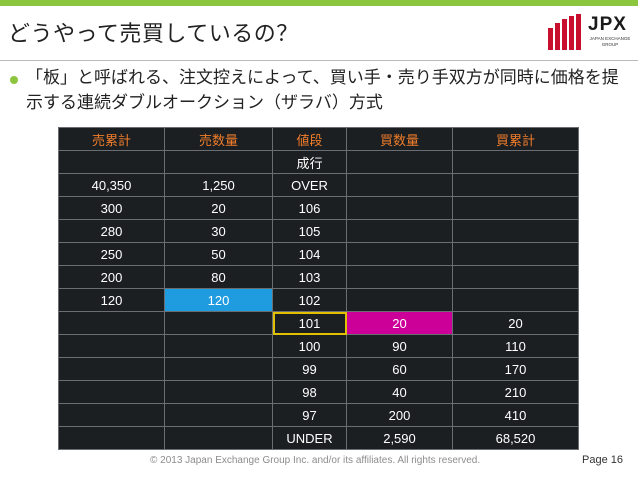 The height and width of the screenshot is (479, 638). I want to click on table-row: 97 200 410, so click(318, 415).